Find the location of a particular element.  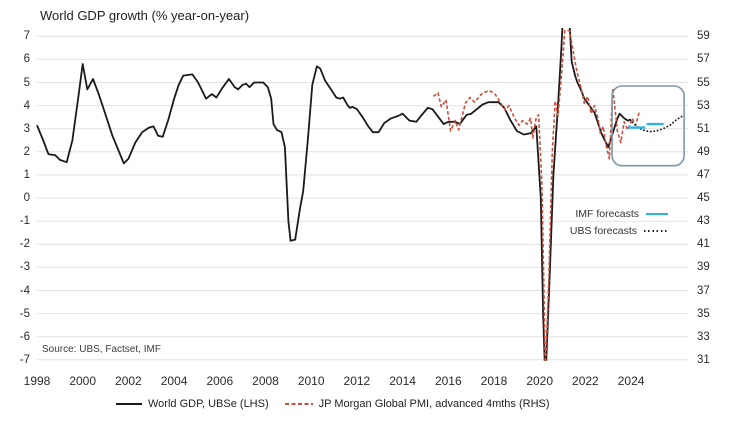

y-tick-rhs: 59 is located at coordinates (703, 36).